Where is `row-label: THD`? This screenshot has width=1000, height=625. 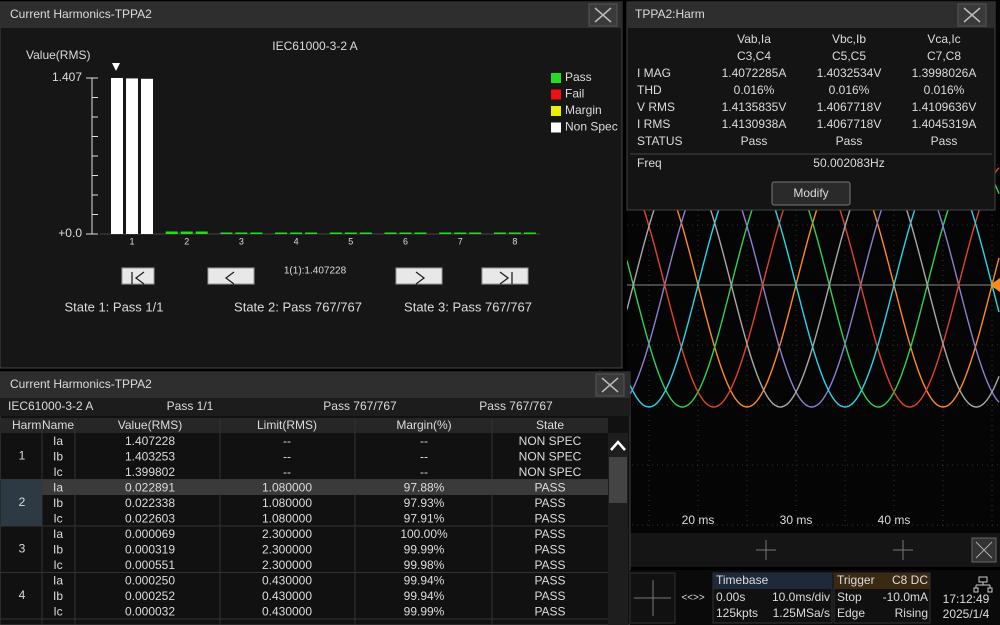
row-label: THD is located at coordinates (649, 90).